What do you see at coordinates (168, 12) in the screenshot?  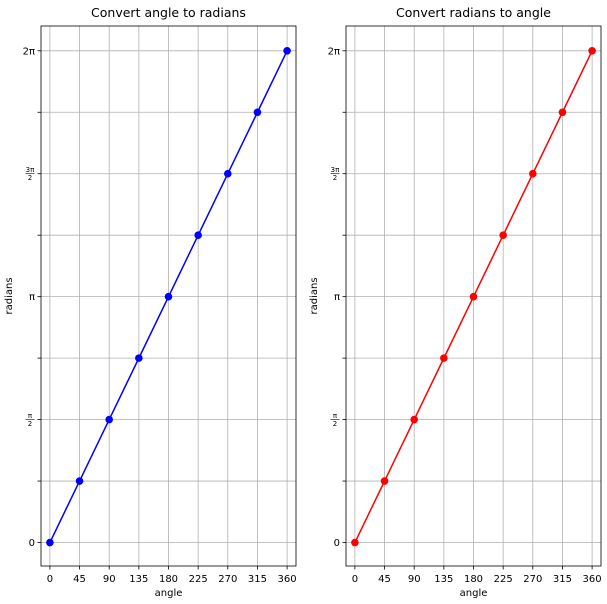 I see `chart-title: Convert angle to radians` at bounding box center [168, 12].